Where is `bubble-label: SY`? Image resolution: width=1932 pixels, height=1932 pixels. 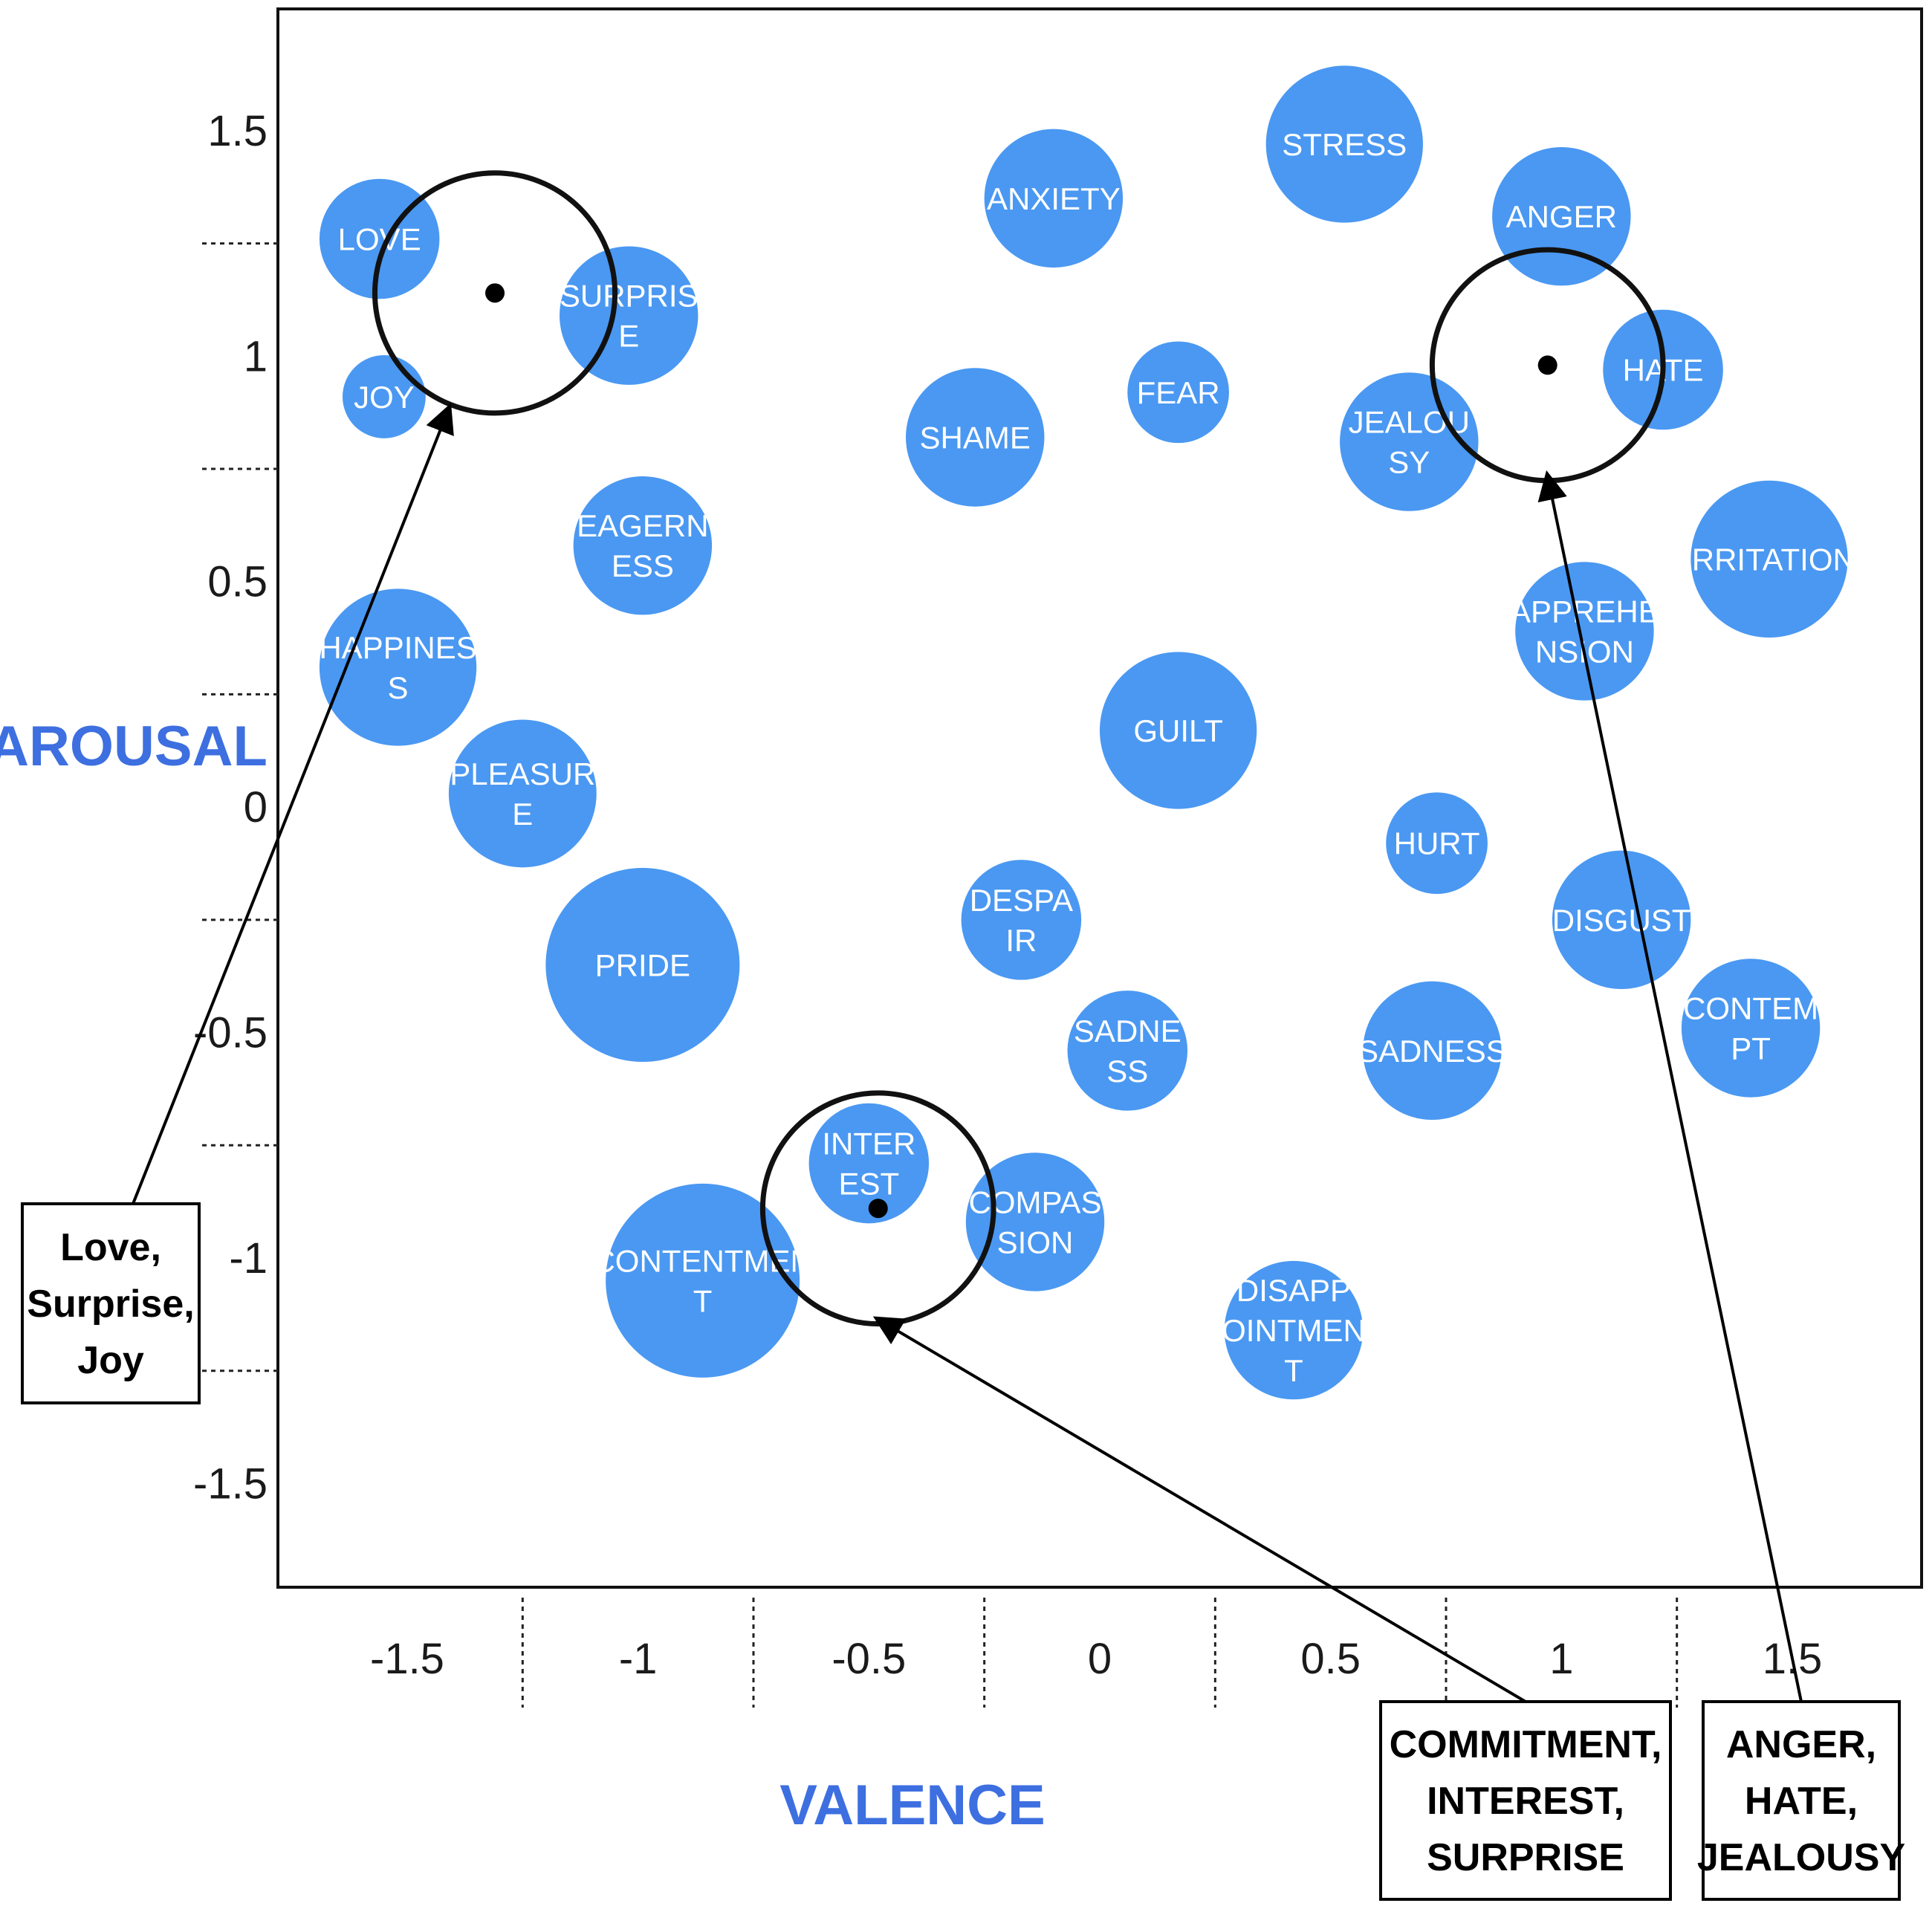 bubble-label: SY is located at coordinates (1409, 462).